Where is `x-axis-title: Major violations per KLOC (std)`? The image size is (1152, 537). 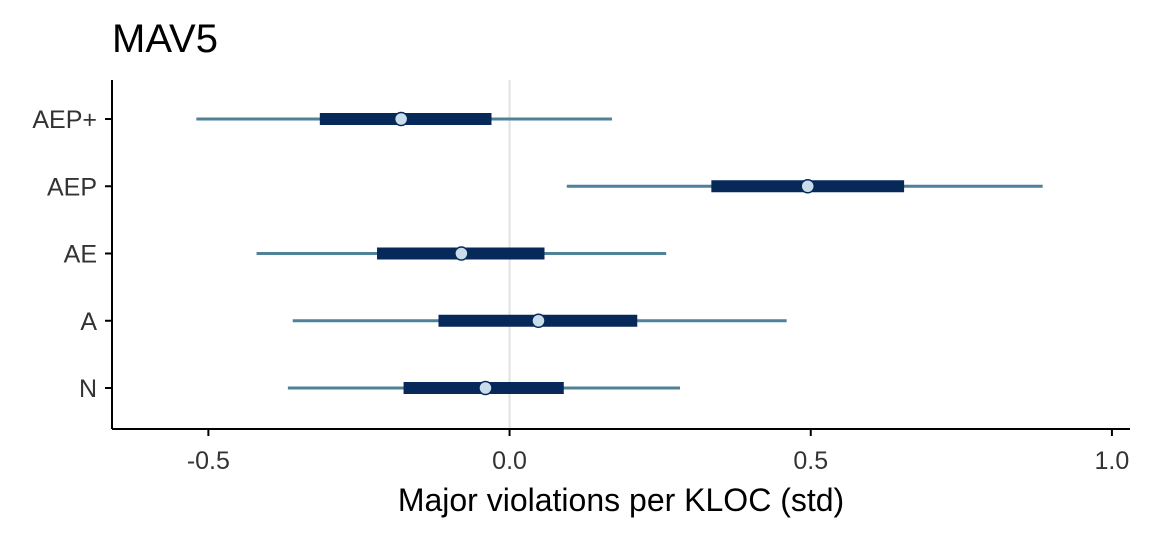
x-axis-title: Major violations per KLOC (std) is located at coordinates (621, 500).